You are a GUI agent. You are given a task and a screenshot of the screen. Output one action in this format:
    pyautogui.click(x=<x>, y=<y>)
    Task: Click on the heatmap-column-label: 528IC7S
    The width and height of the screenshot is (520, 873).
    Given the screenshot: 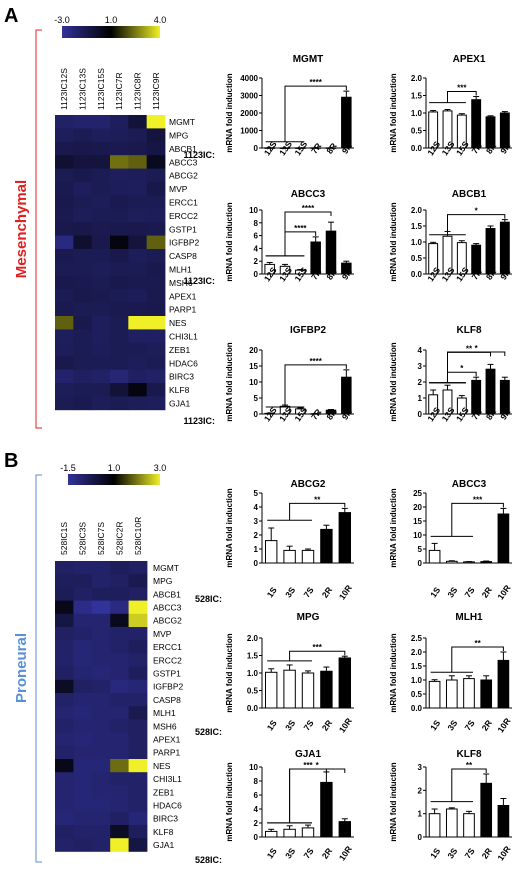 What is the action you would take?
    pyautogui.click(x=101, y=538)
    